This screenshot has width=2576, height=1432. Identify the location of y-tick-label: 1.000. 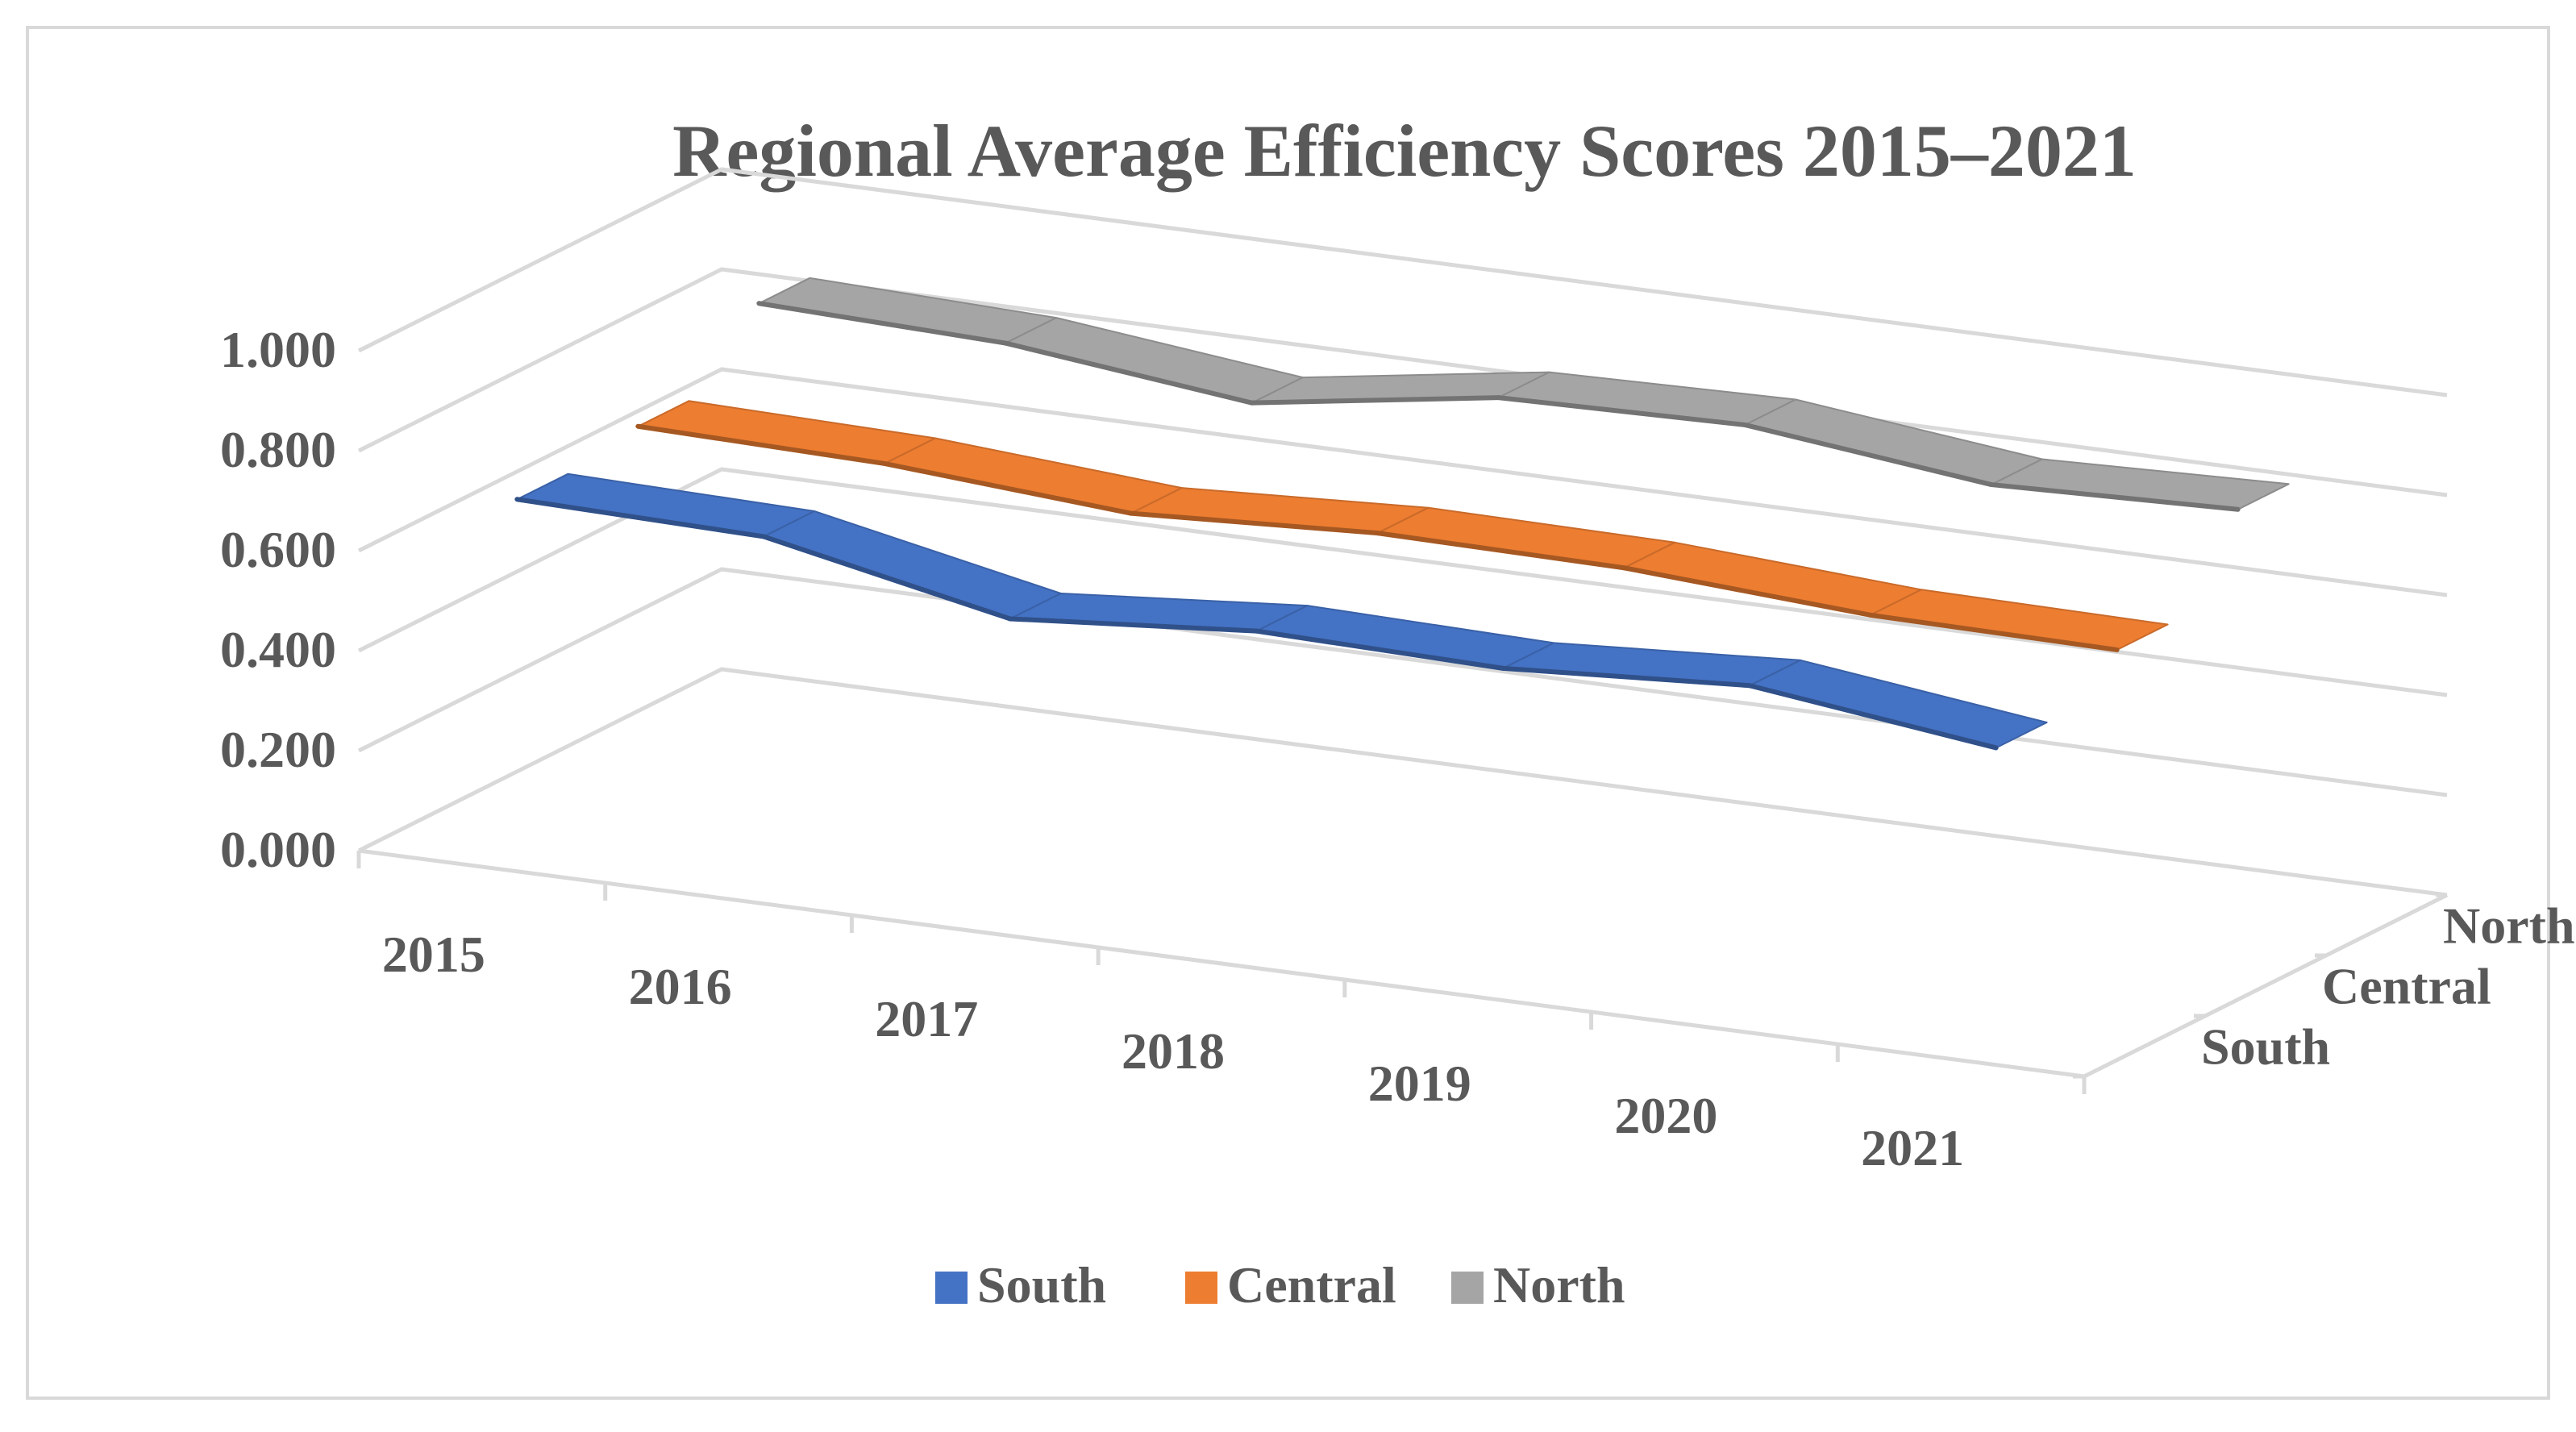
(278, 349).